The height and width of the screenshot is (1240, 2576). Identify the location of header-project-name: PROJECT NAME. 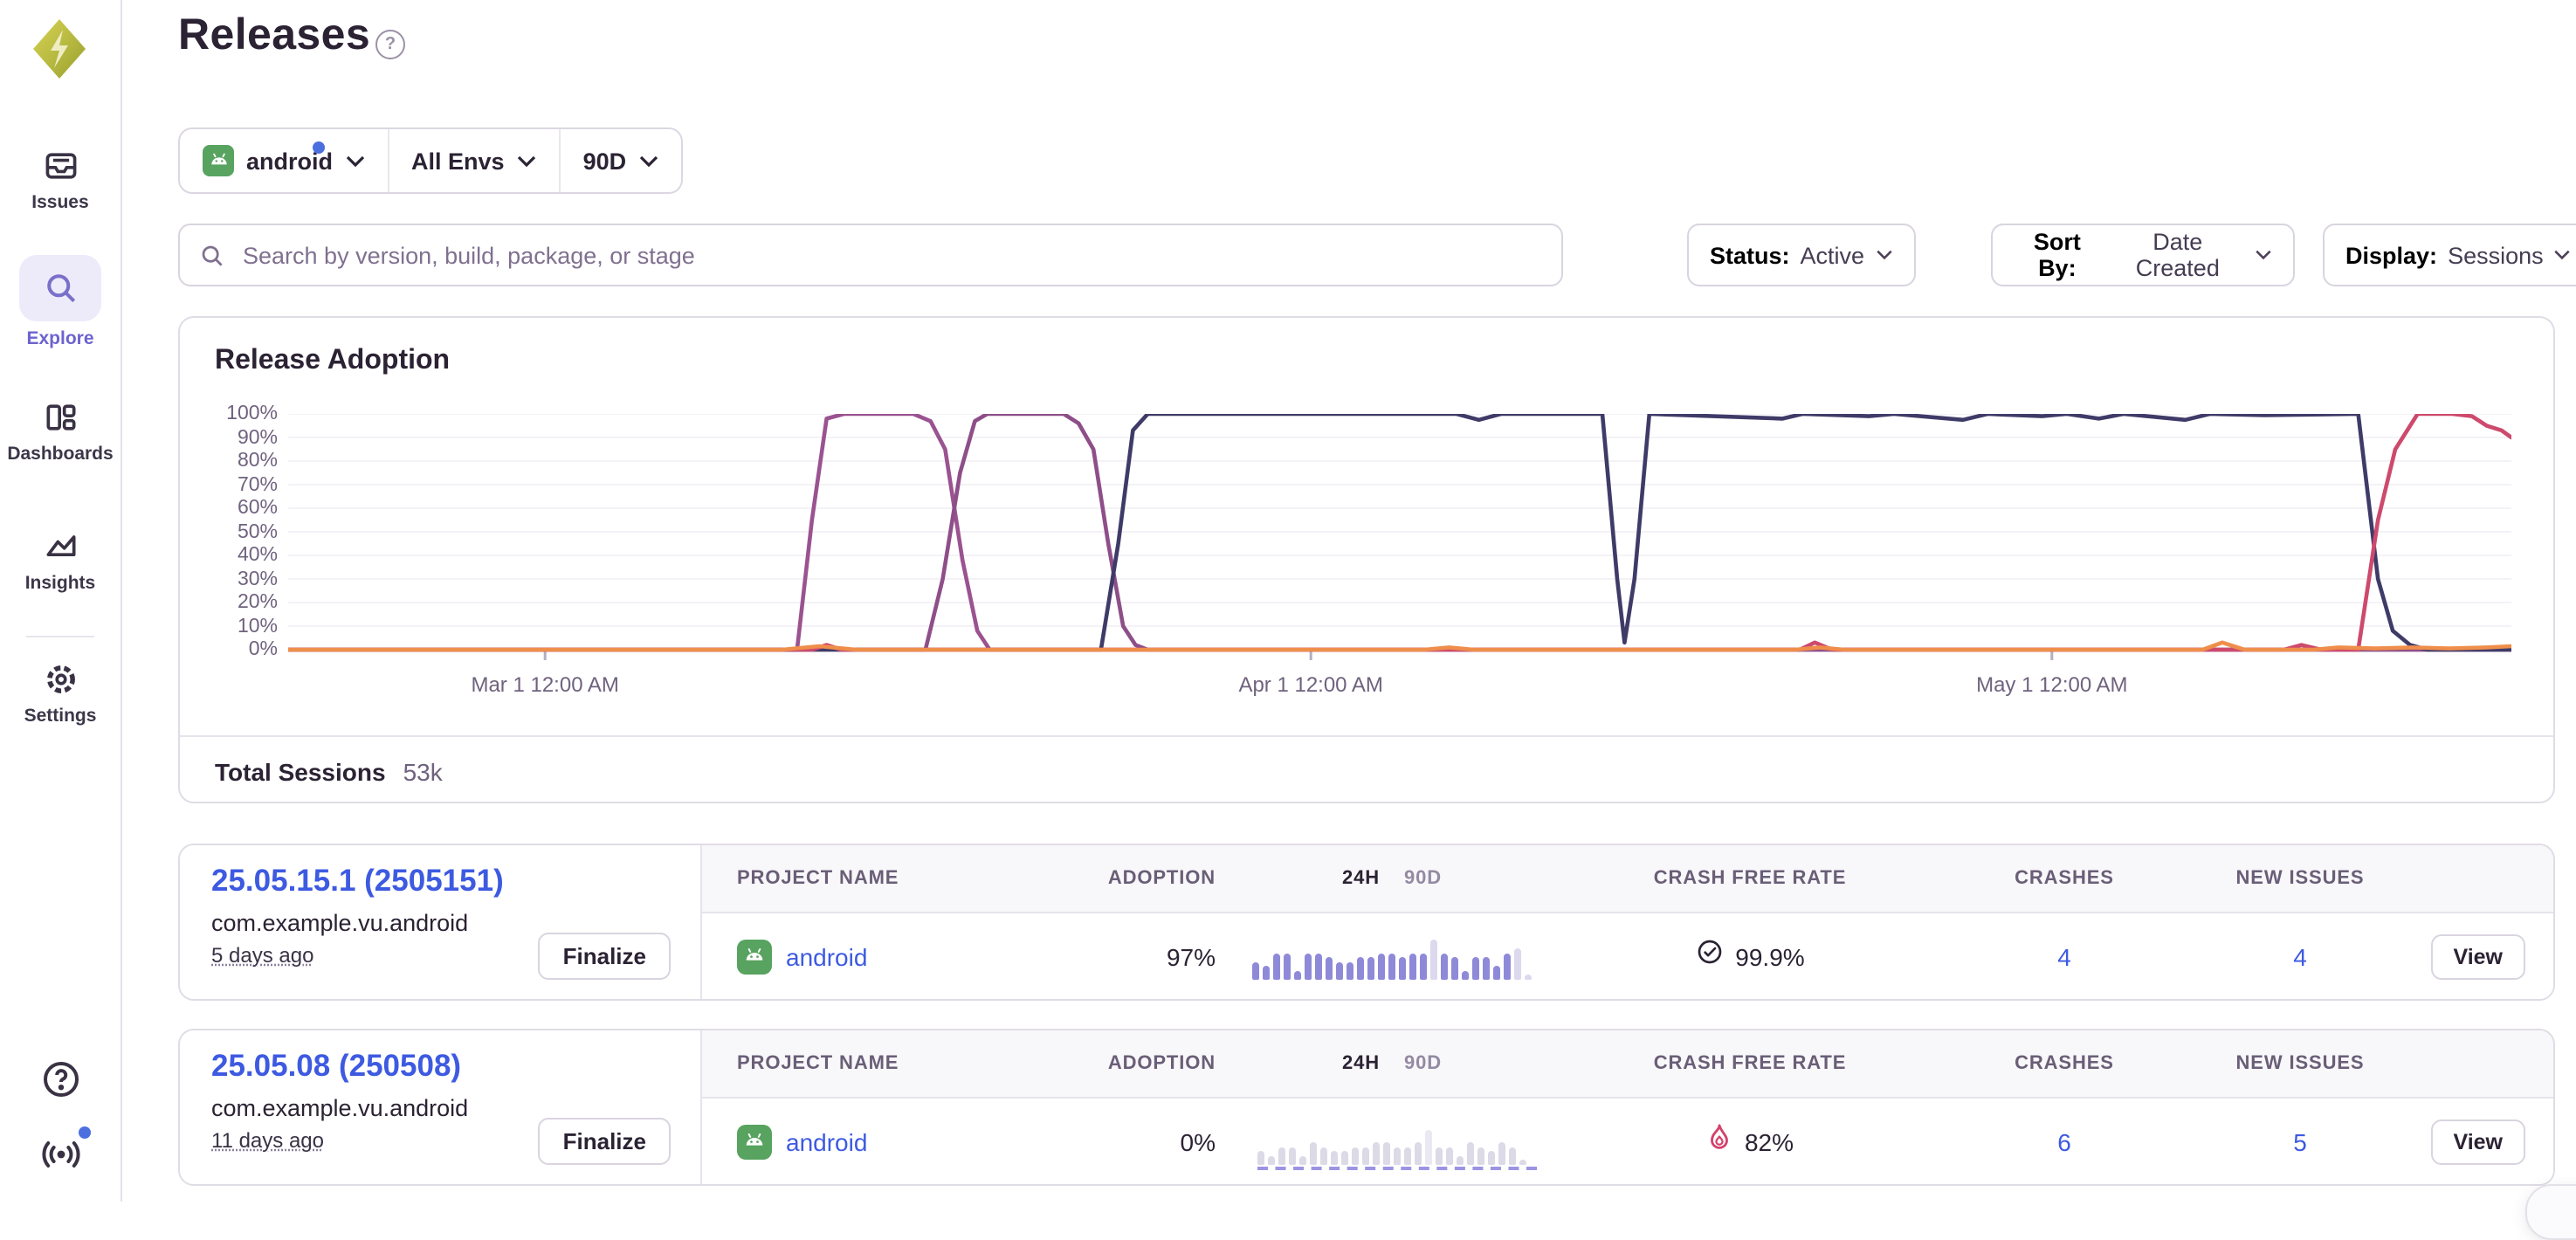
(818, 1063).